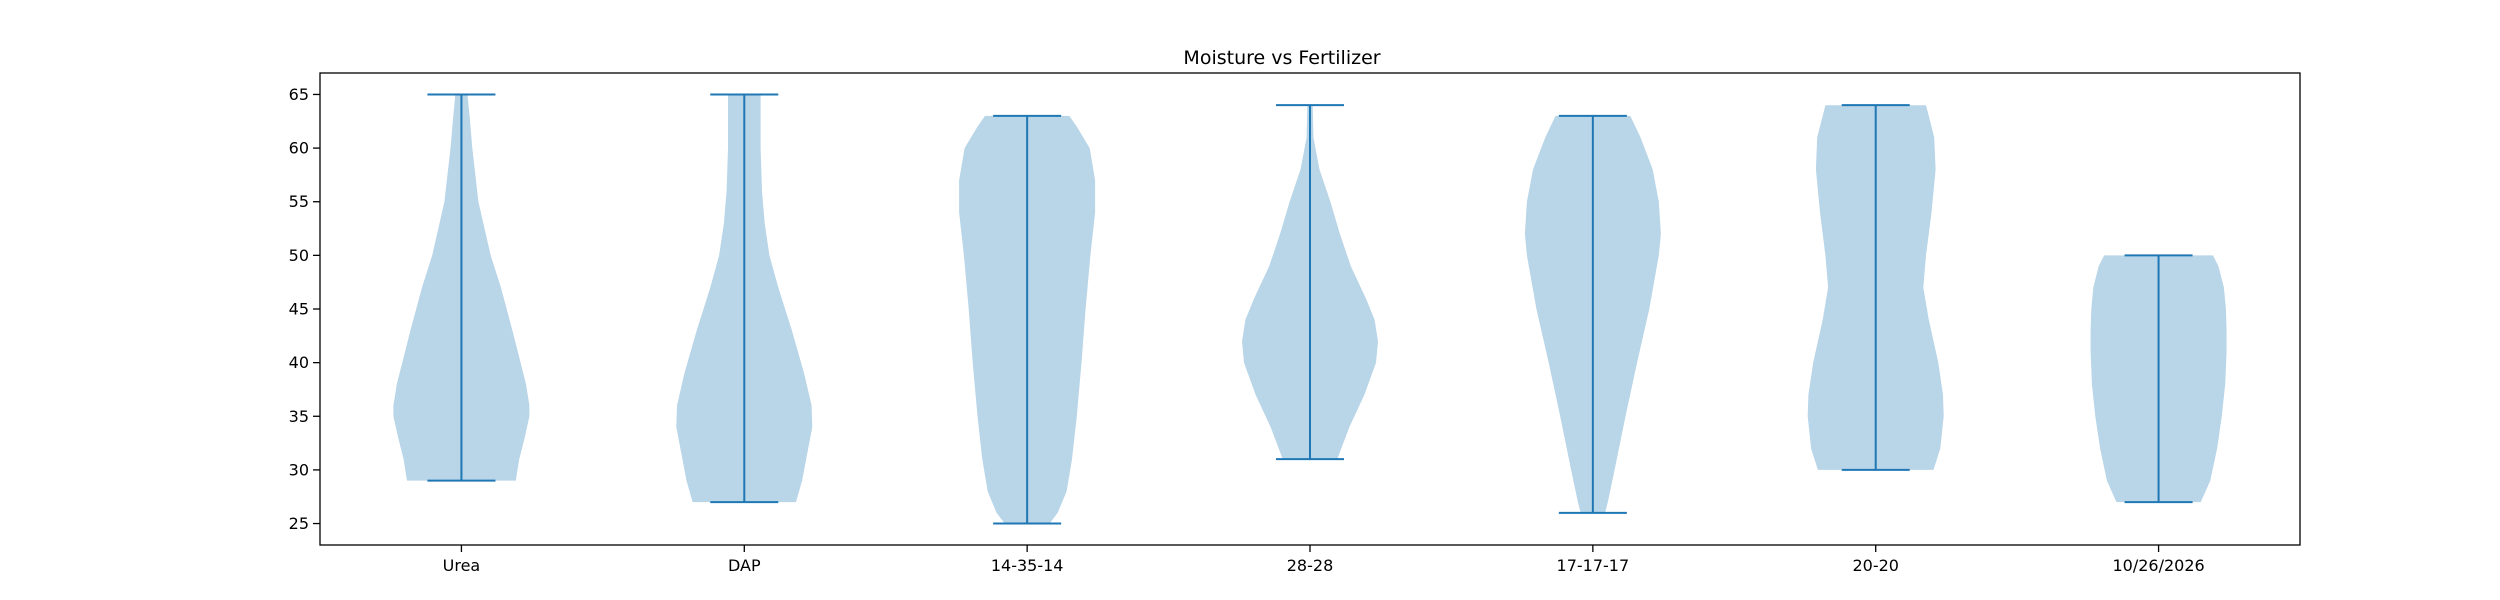  I want to click on y-tick-label: 55, so click(299, 201).